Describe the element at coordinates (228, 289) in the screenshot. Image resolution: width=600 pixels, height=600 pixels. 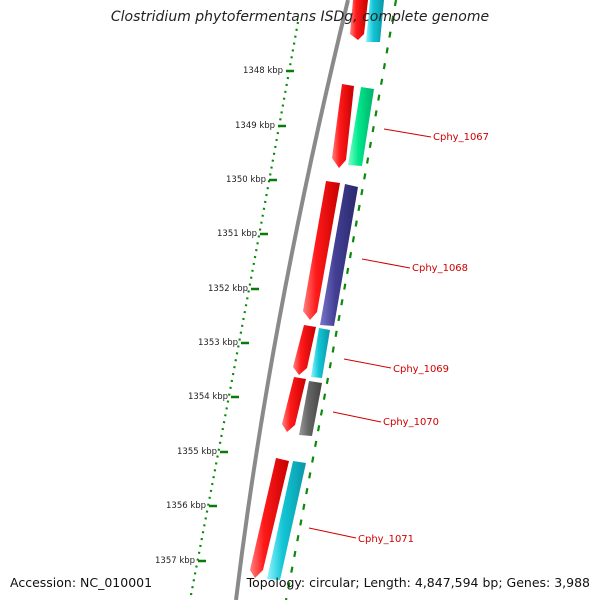
I see `tick-label-1352: 1352 kbp` at that location.